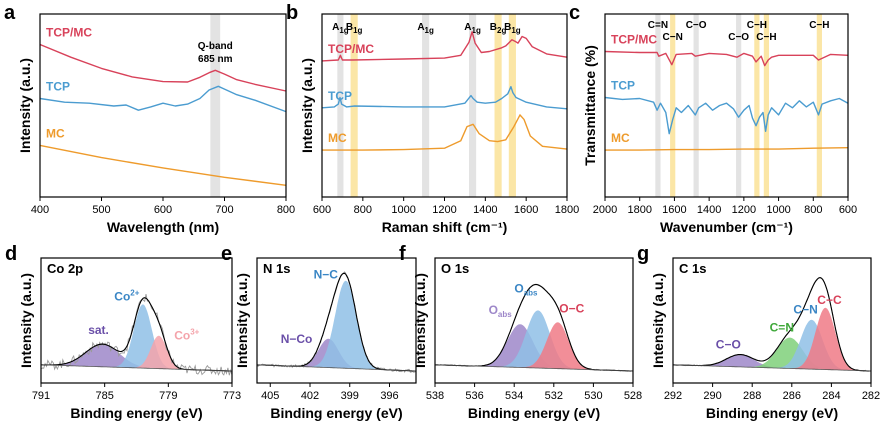 This screenshot has height=438, width=883. Describe the element at coordinates (643, 254) in the screenshot. I see `panel-letter: g` at that location.